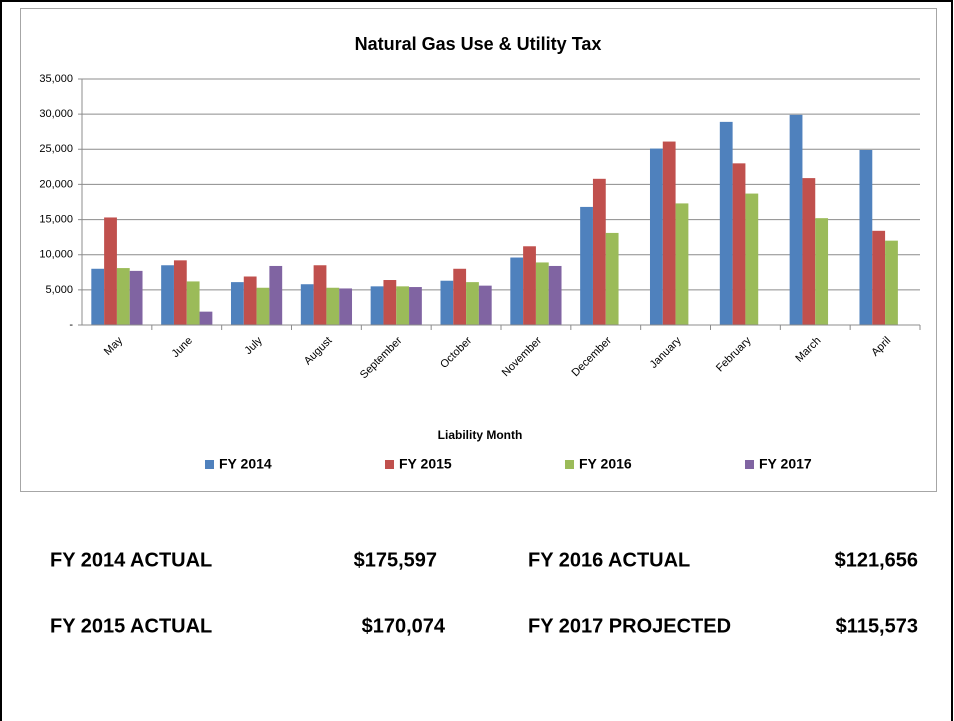 The image size is (954, 721). I want to click on legend-label: FY 2017, so click(785, 464).